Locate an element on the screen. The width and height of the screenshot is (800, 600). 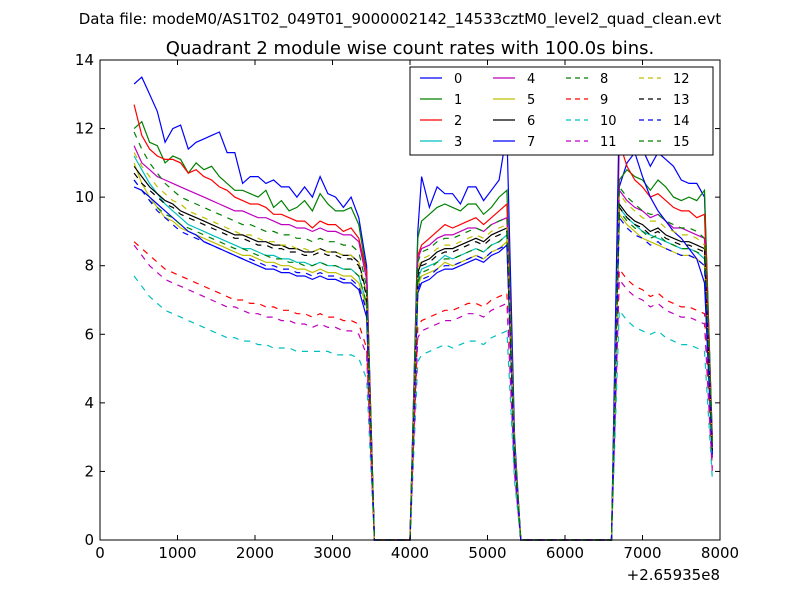
legend-label-13: 13 is located at coordinates (681, 100).